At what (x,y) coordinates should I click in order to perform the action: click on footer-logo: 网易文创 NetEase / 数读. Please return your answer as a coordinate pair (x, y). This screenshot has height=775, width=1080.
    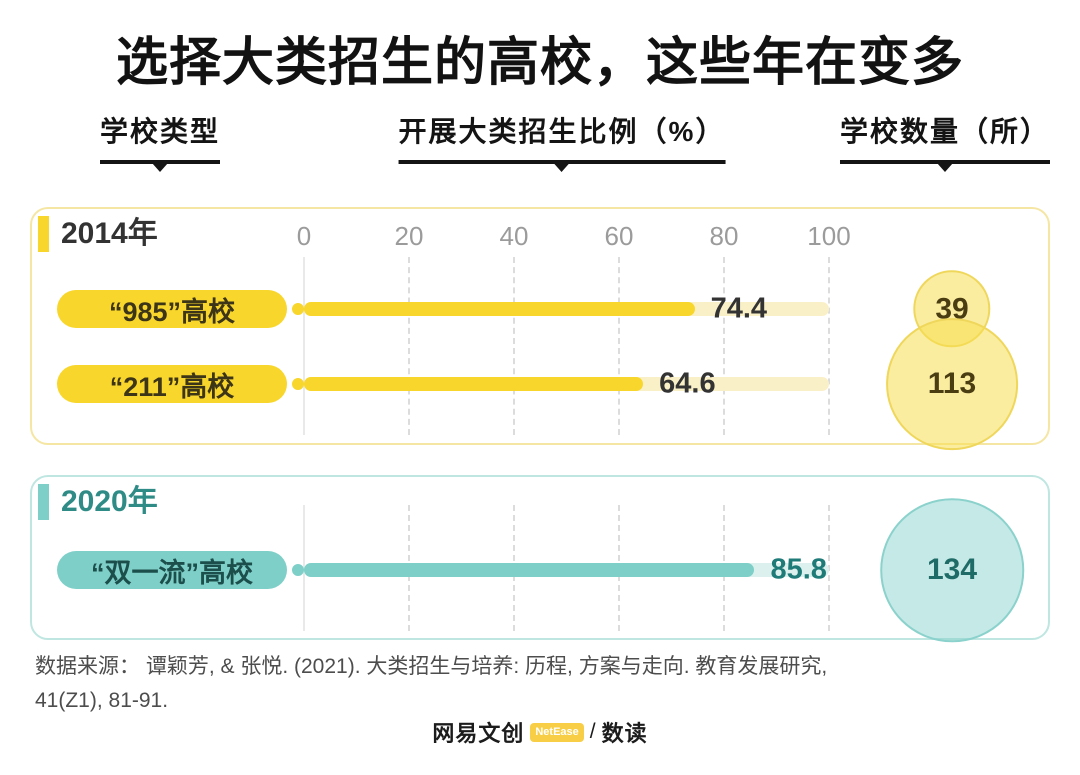
    Looking at the image, I should click on (540, 732).